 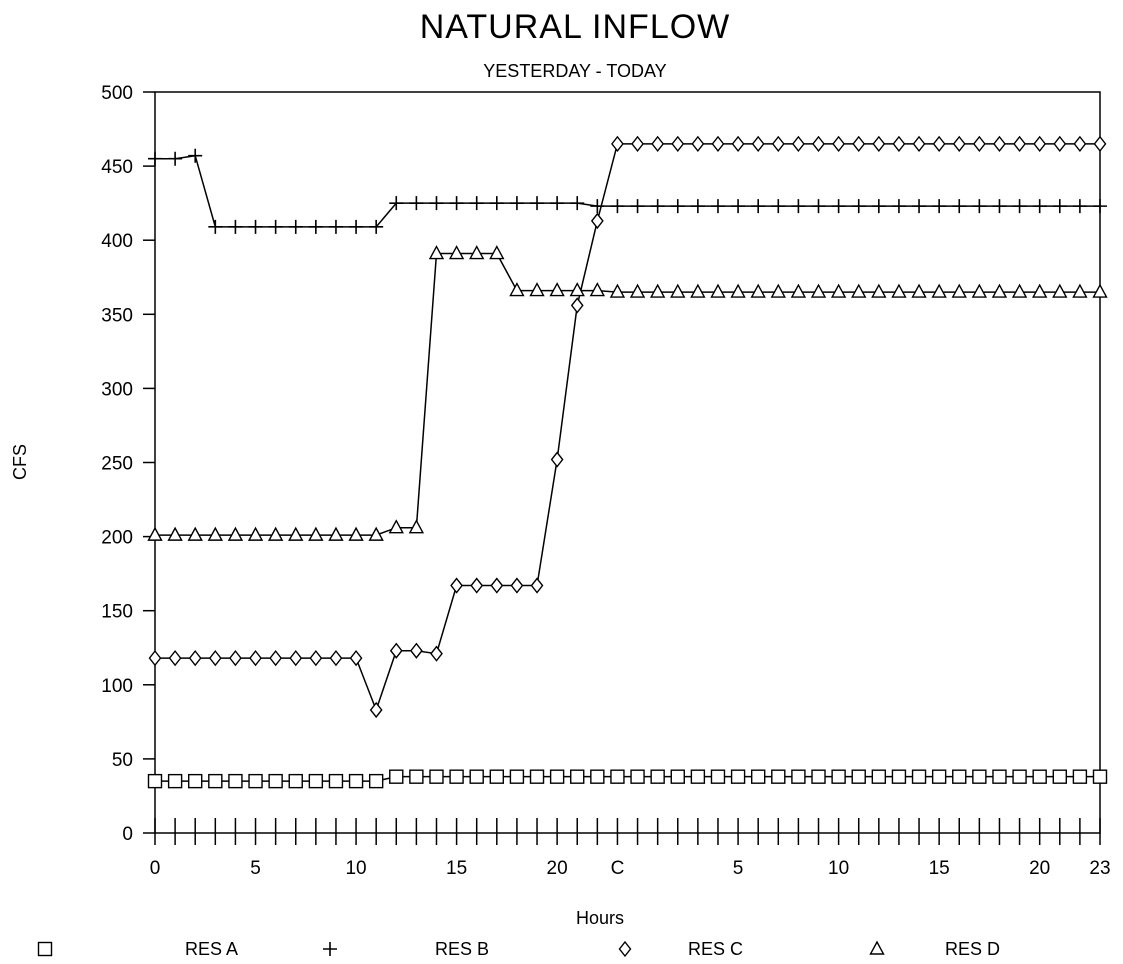 What do you see at coordinates (575, 27) in the screenshot?
I see `chart-title: NATURAL INFLOW` at bounding box center [575, 27].